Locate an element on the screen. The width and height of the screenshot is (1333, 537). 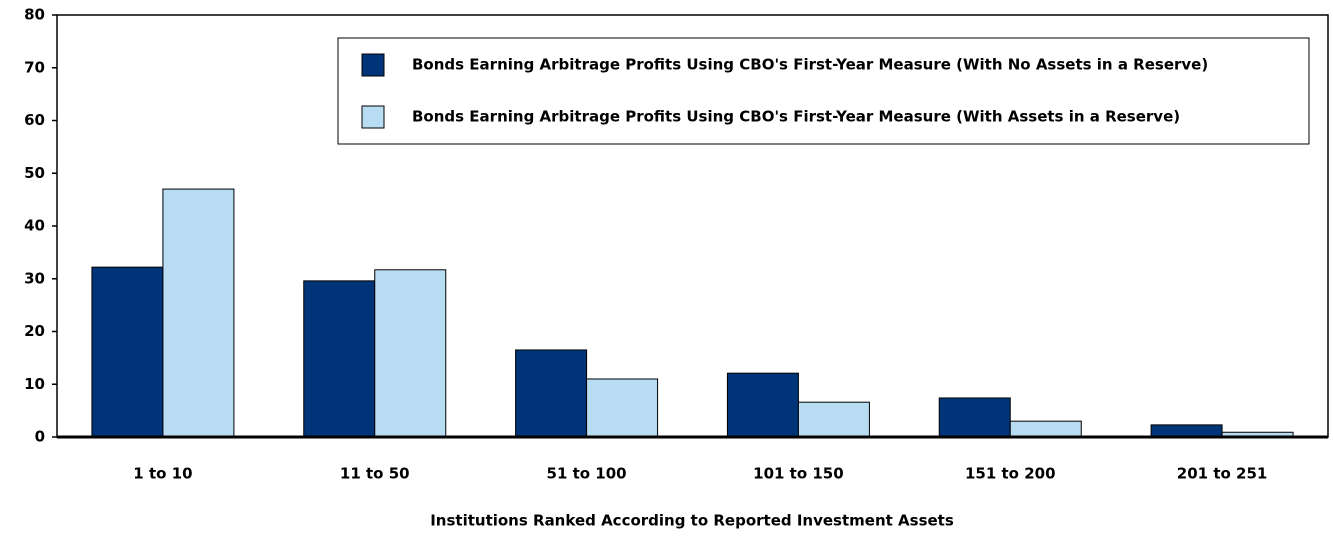
y-tick-label: 20 is located at coordinates (34, 331).